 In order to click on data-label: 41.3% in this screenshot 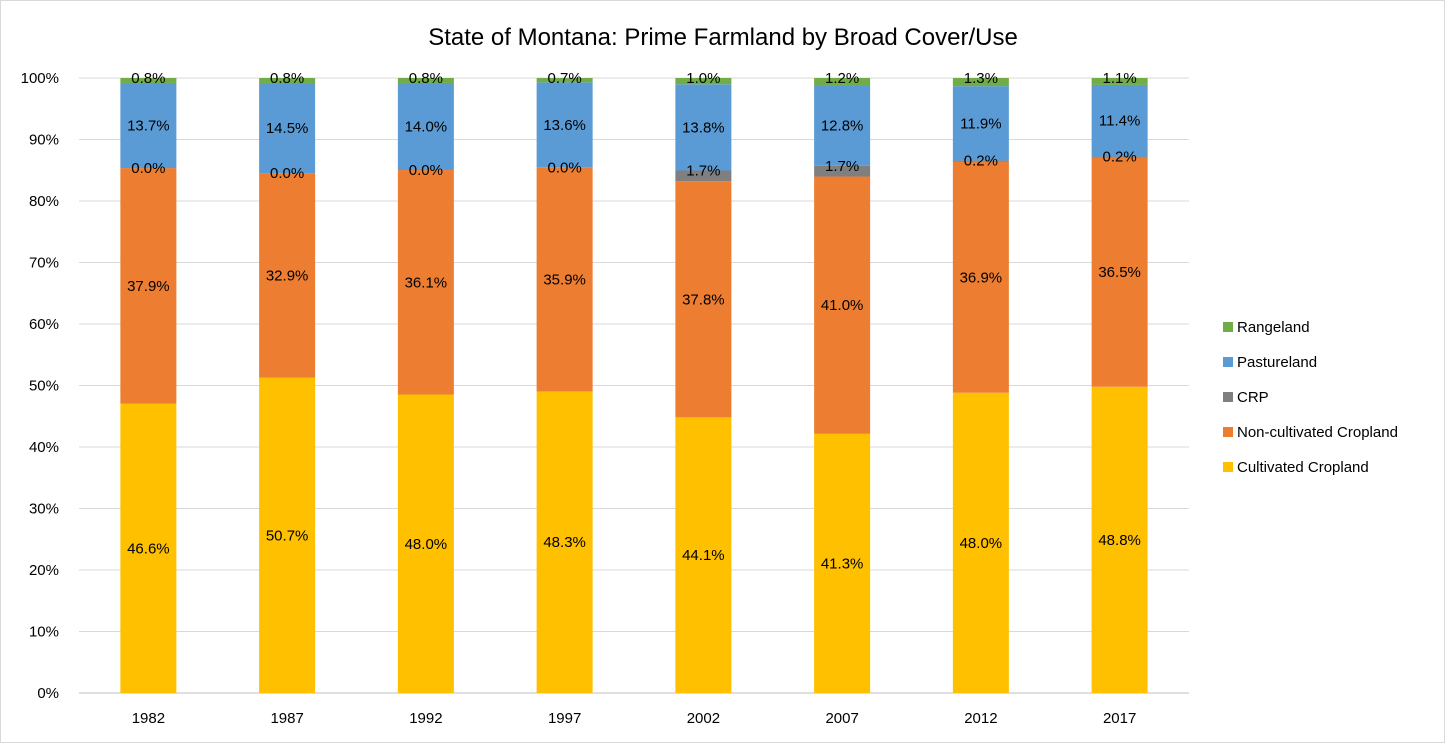, I will do `click(842, 563)`.